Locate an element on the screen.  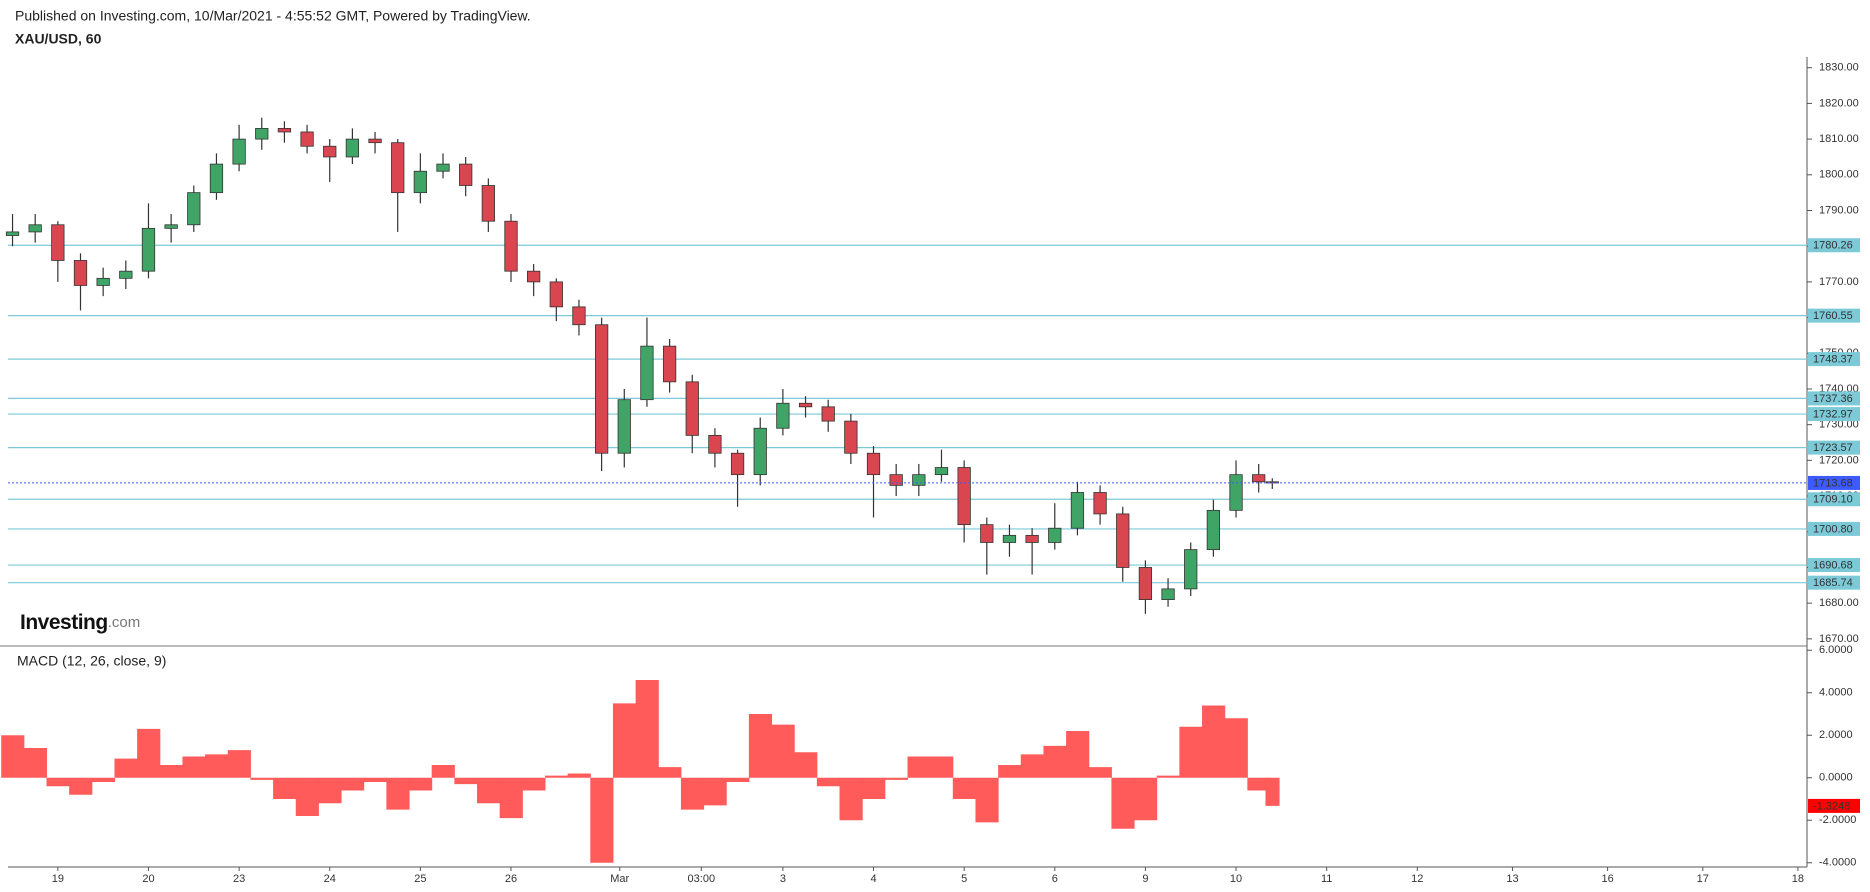
price-label: 1700.80 is located at coordinates (1833, 529).